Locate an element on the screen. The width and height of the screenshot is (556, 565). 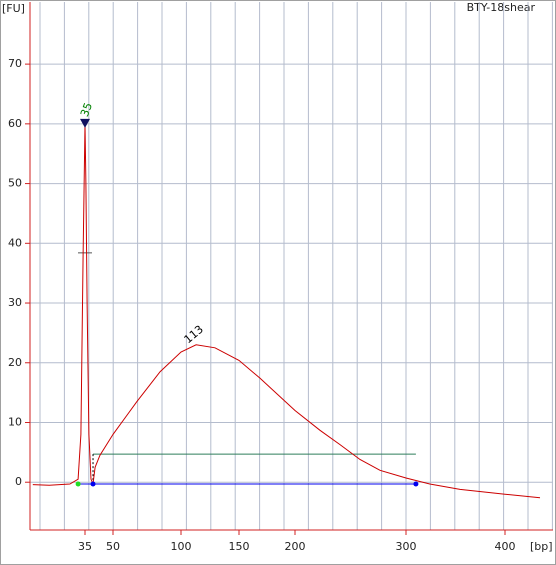
y-tick-label: 10 is located at coordinates (15, 421).